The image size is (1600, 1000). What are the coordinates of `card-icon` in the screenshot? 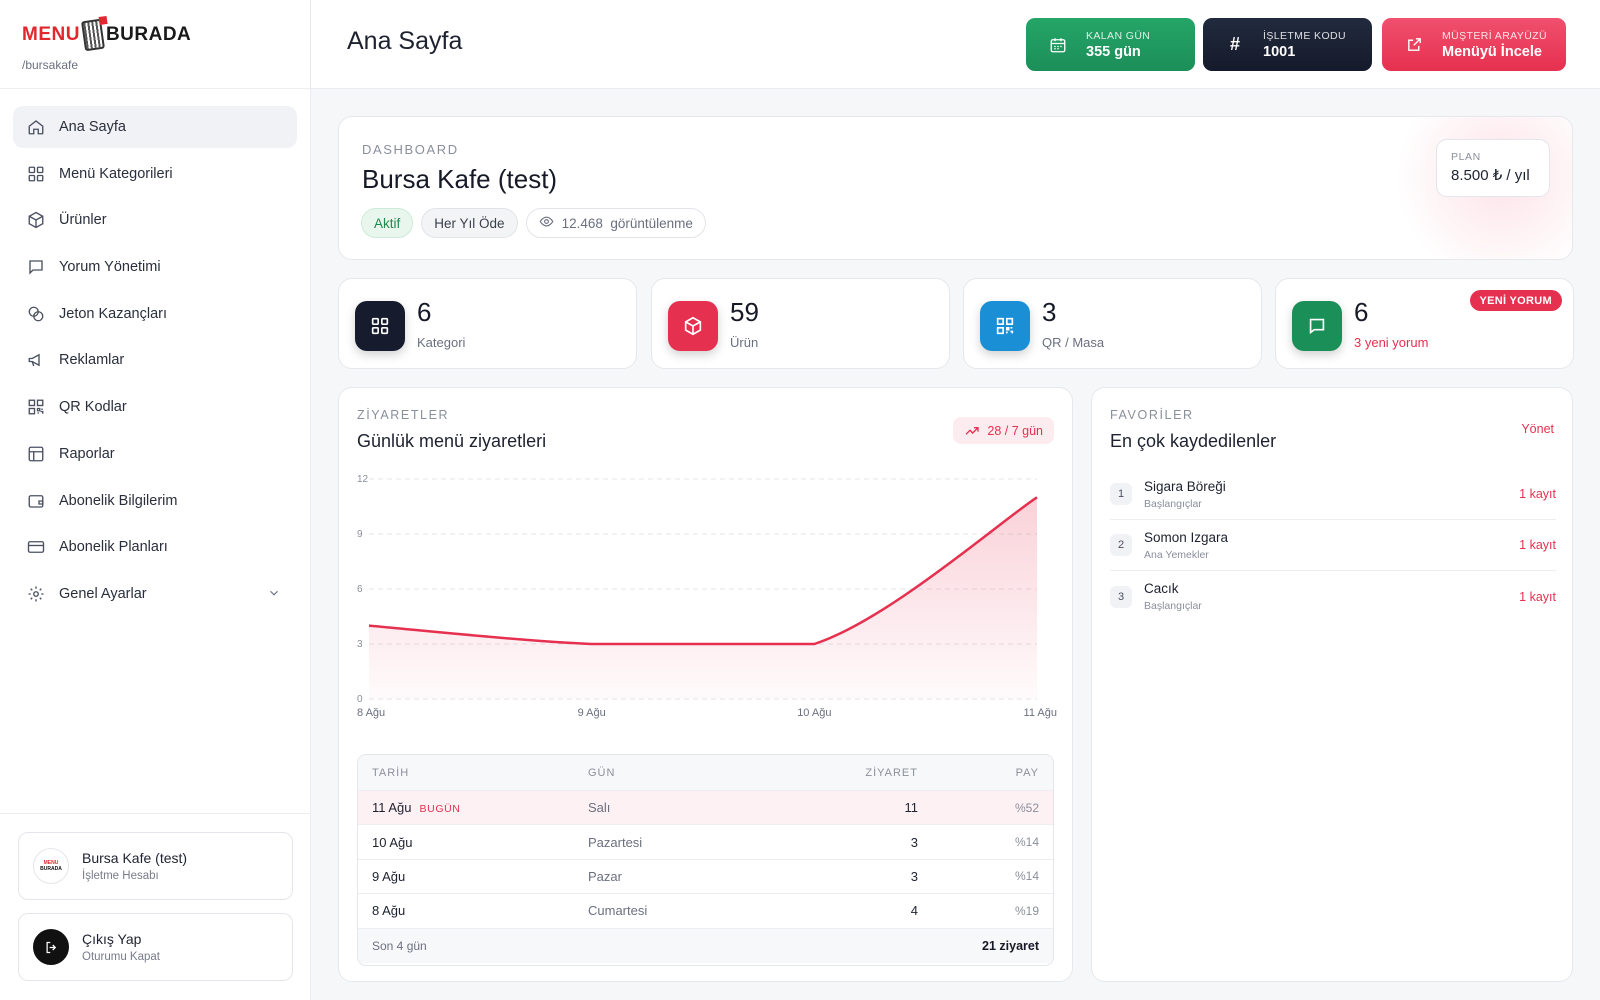 It's located at (36, 547).